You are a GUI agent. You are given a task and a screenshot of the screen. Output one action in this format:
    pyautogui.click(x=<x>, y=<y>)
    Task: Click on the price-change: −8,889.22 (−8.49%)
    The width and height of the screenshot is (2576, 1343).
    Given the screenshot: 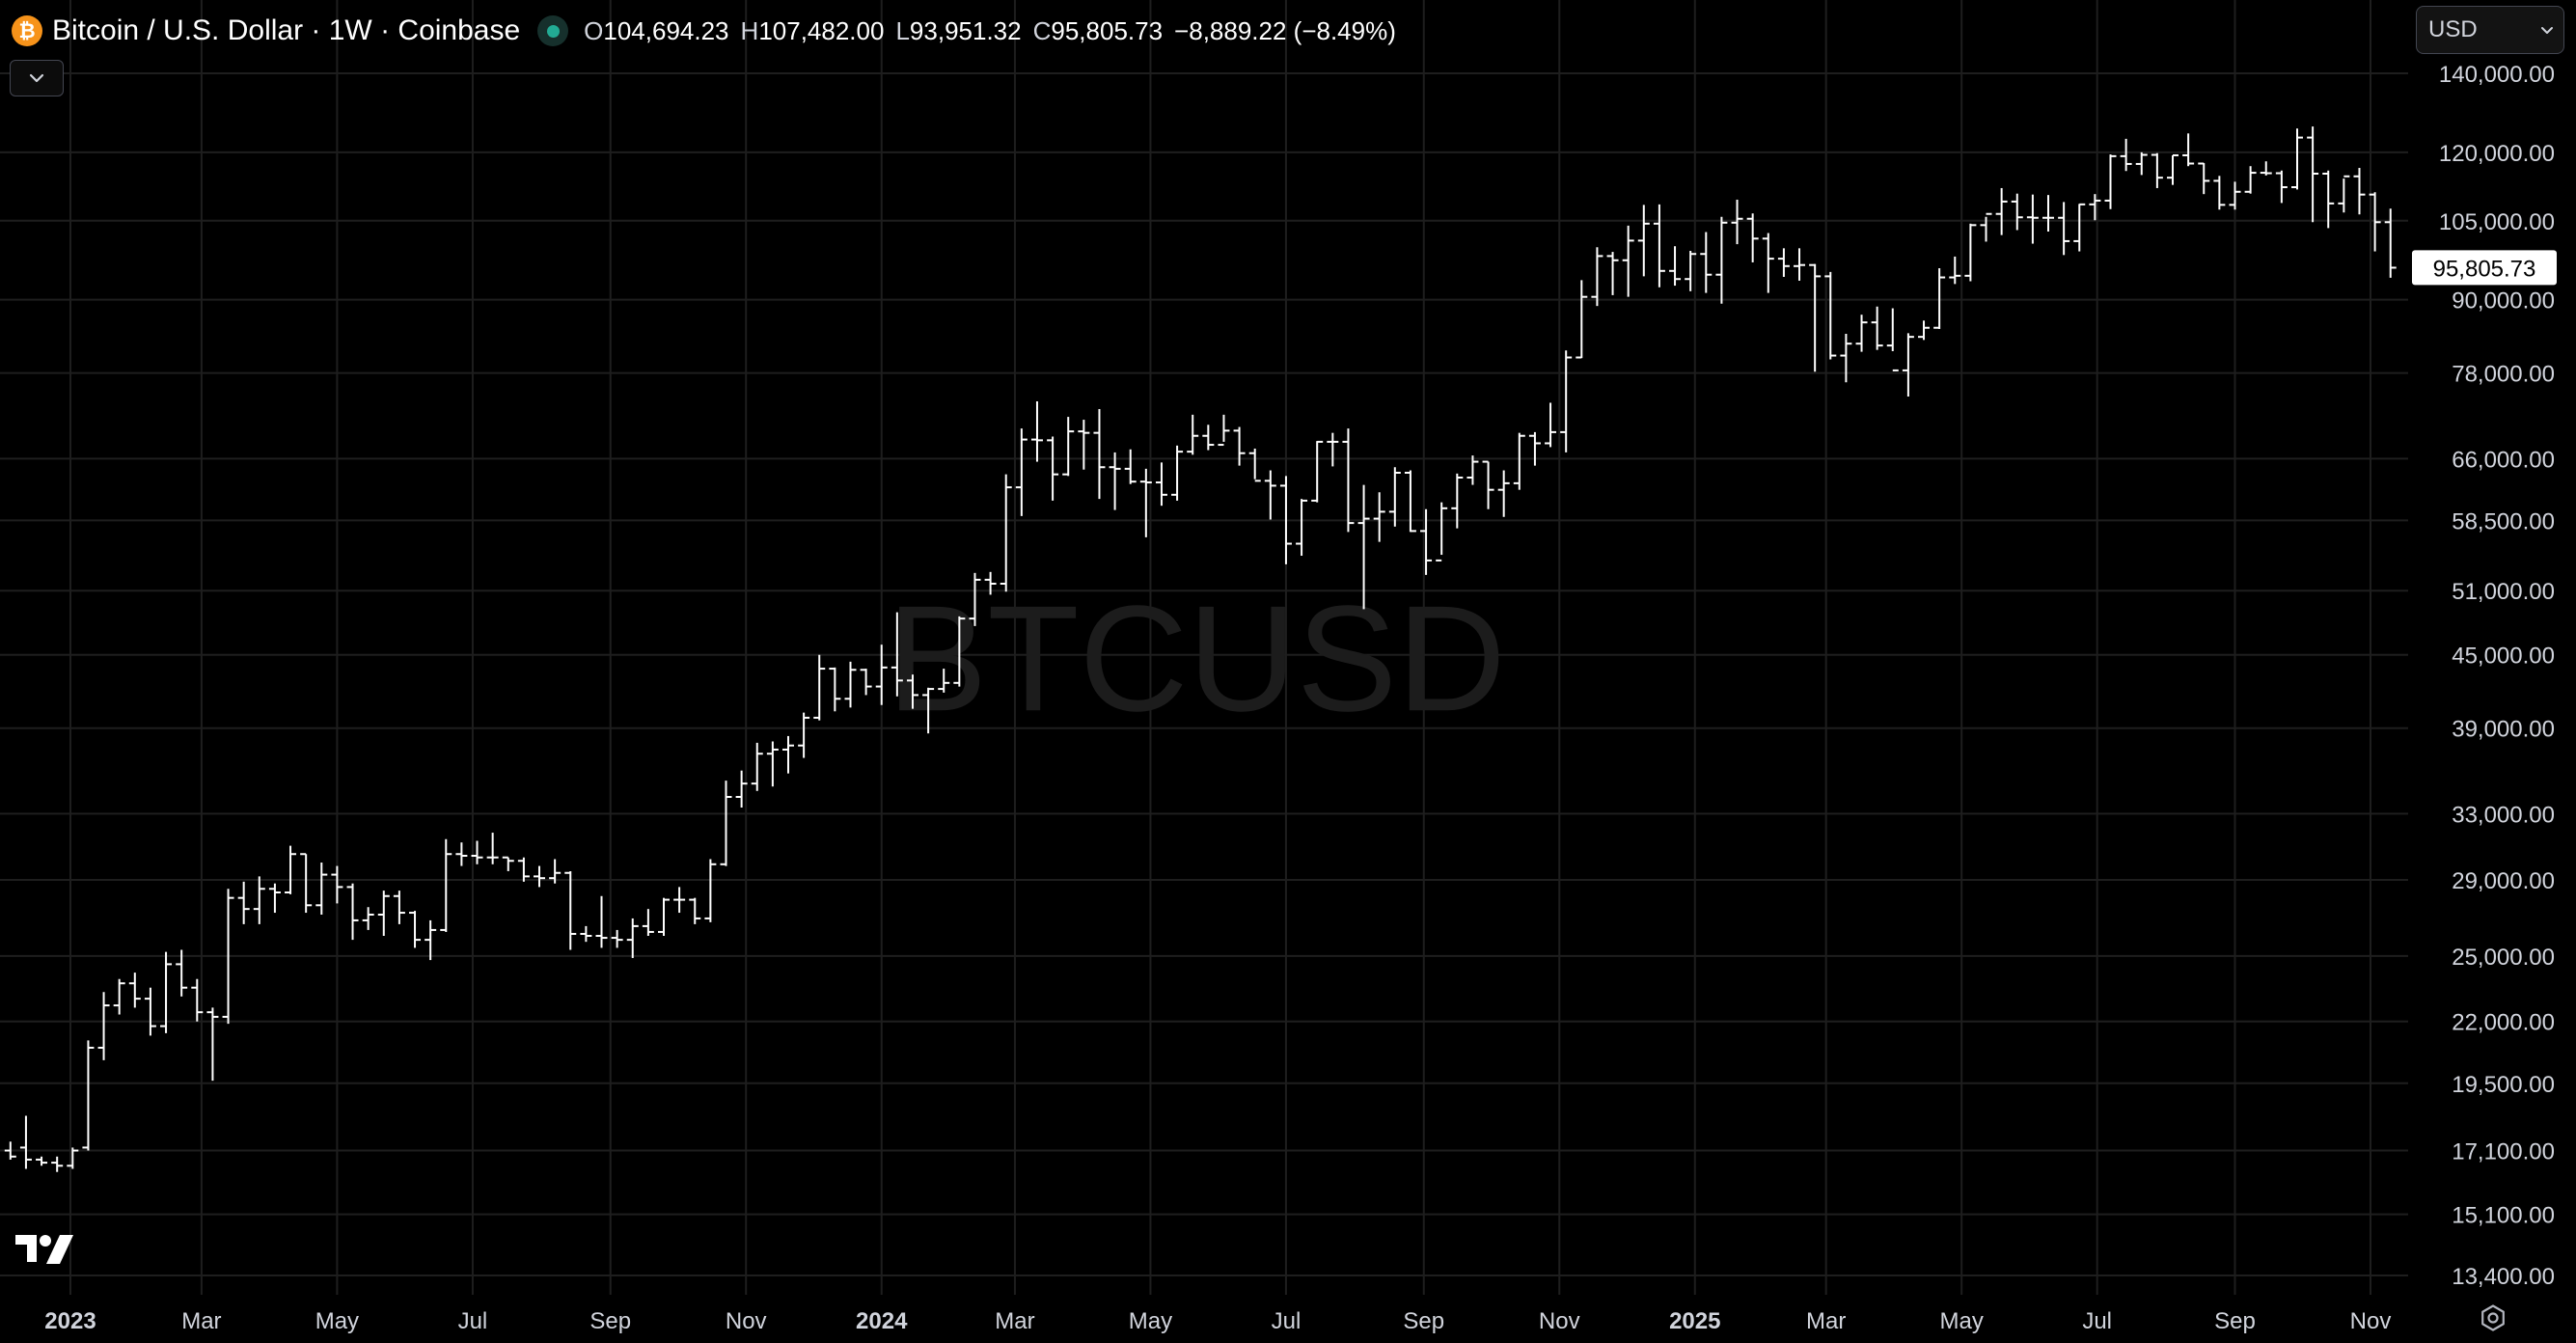 What is the action you would take?
    pyautogui.click(x=1285, y=30)
    